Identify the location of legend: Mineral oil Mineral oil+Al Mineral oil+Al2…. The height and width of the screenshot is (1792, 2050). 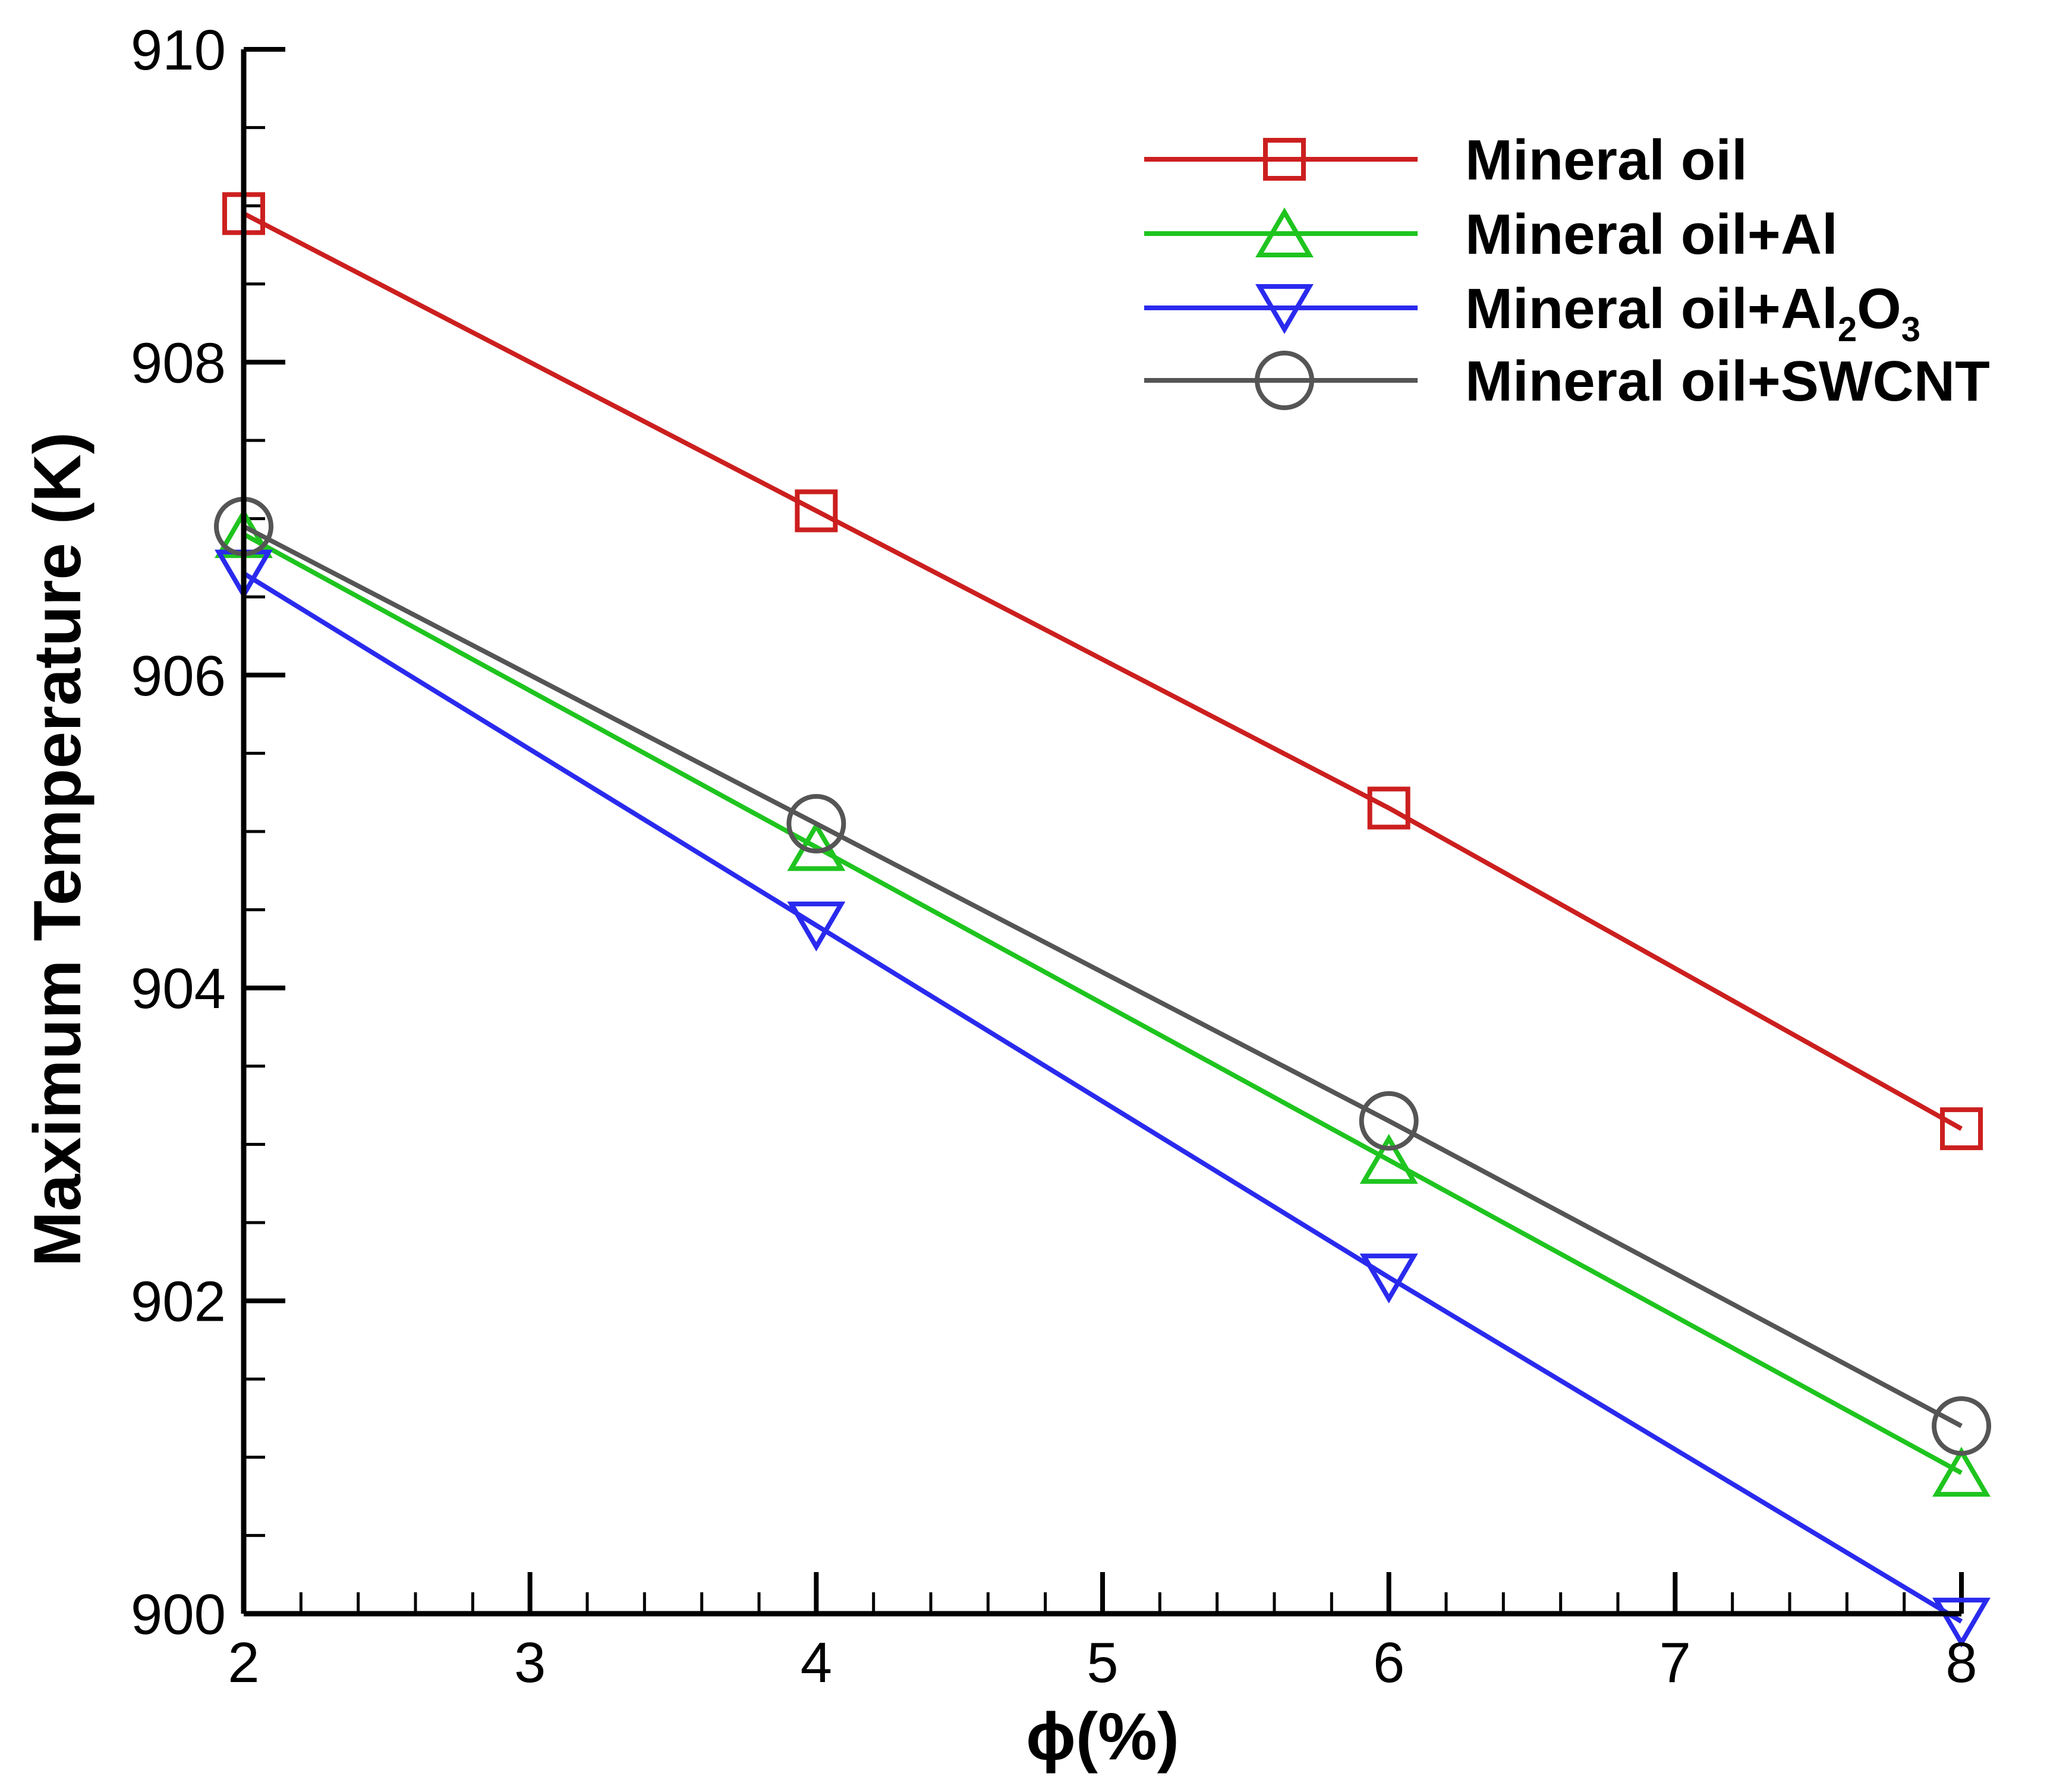
(1567, 270).